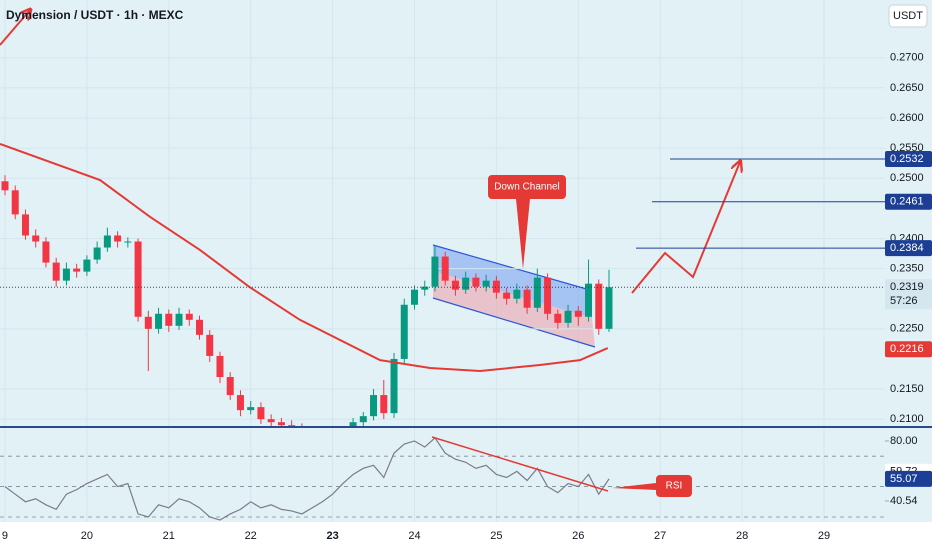 This screenshot has width=932, height=550. What do you see at coordinates (527, 222) in the screenshot?
I see `callout` at bounding box center [527, 222].